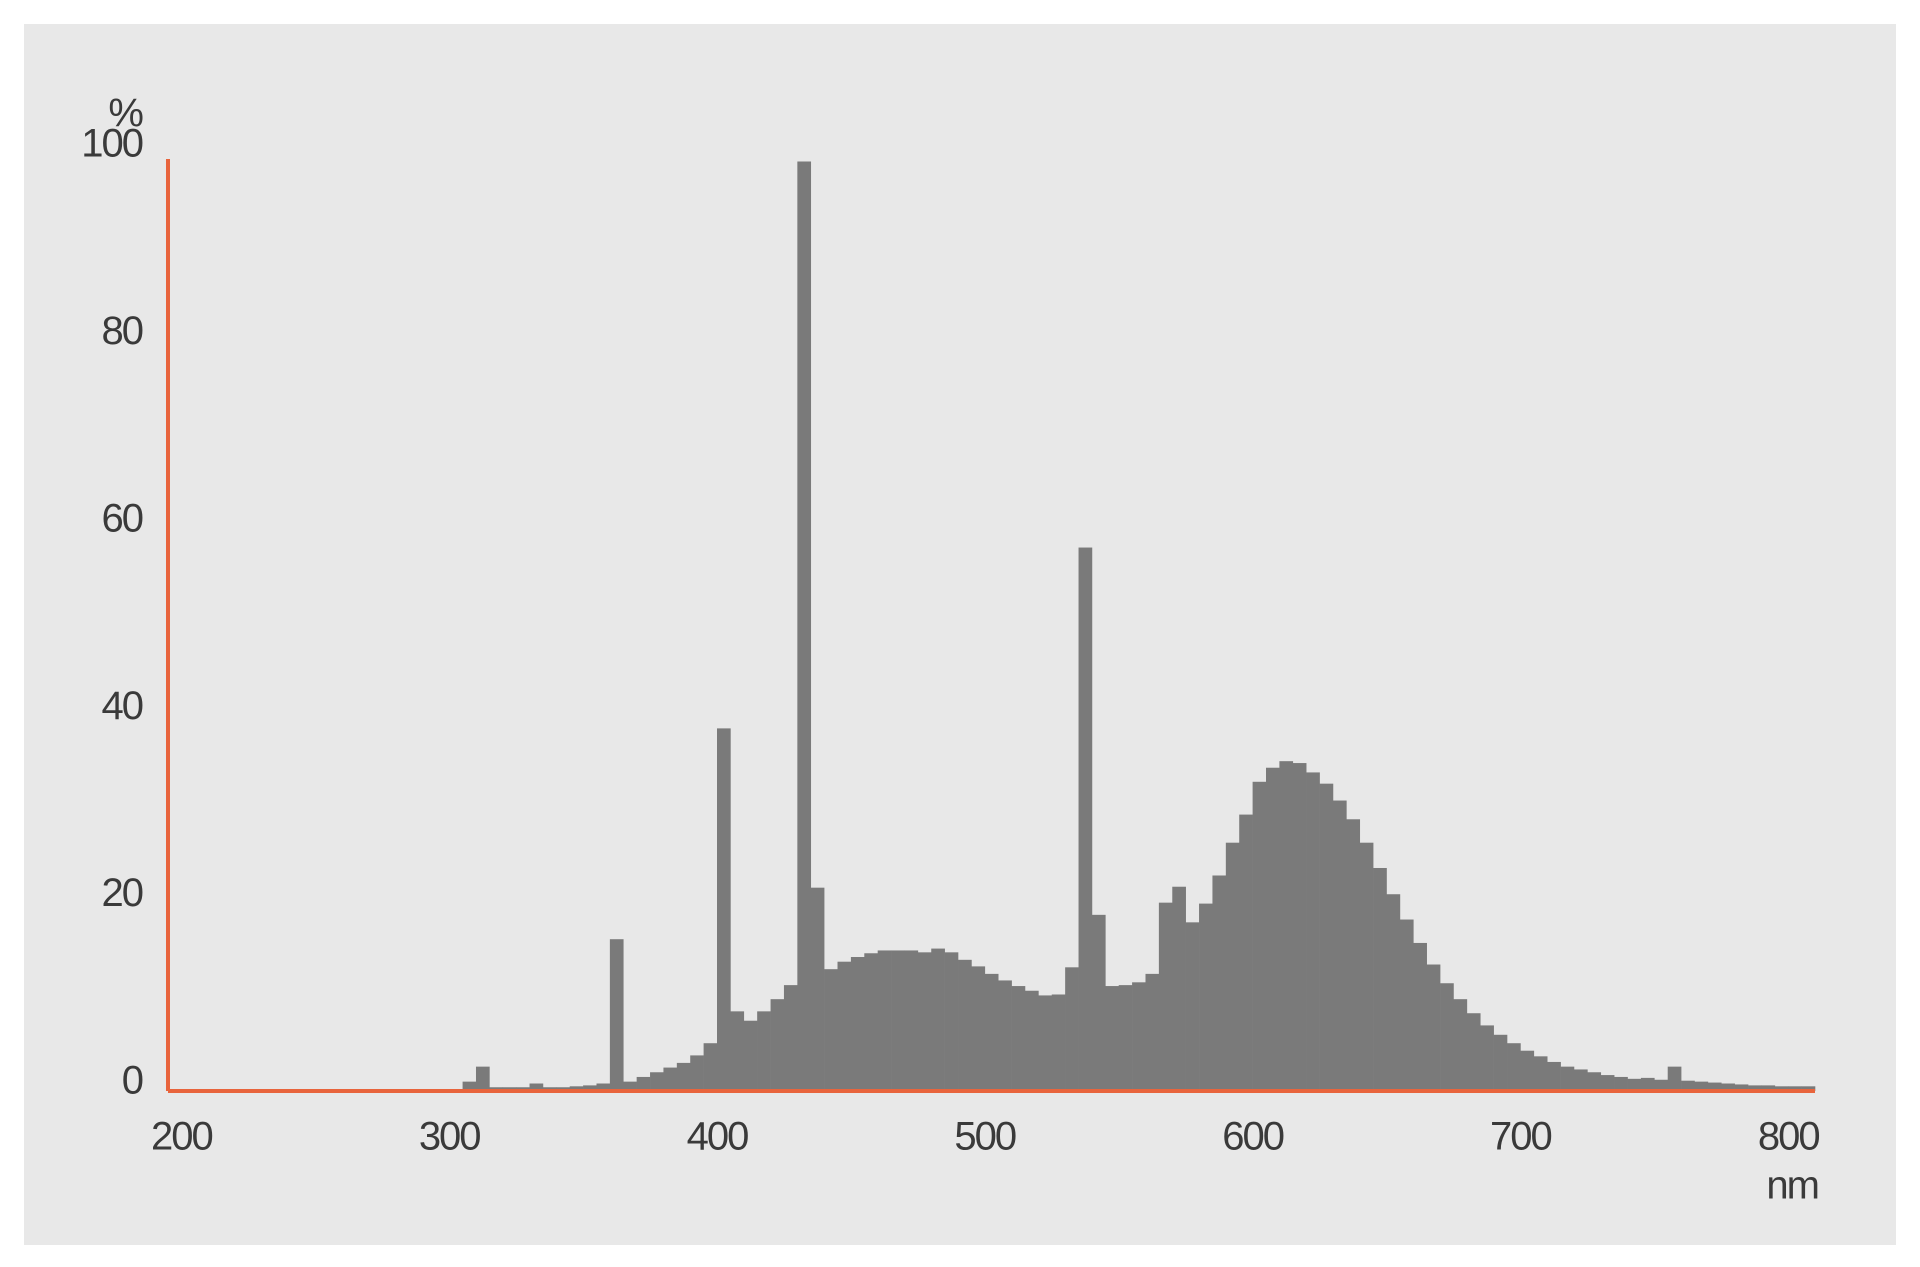  I want to click on y-tick-label: 100, so click(111, 144).